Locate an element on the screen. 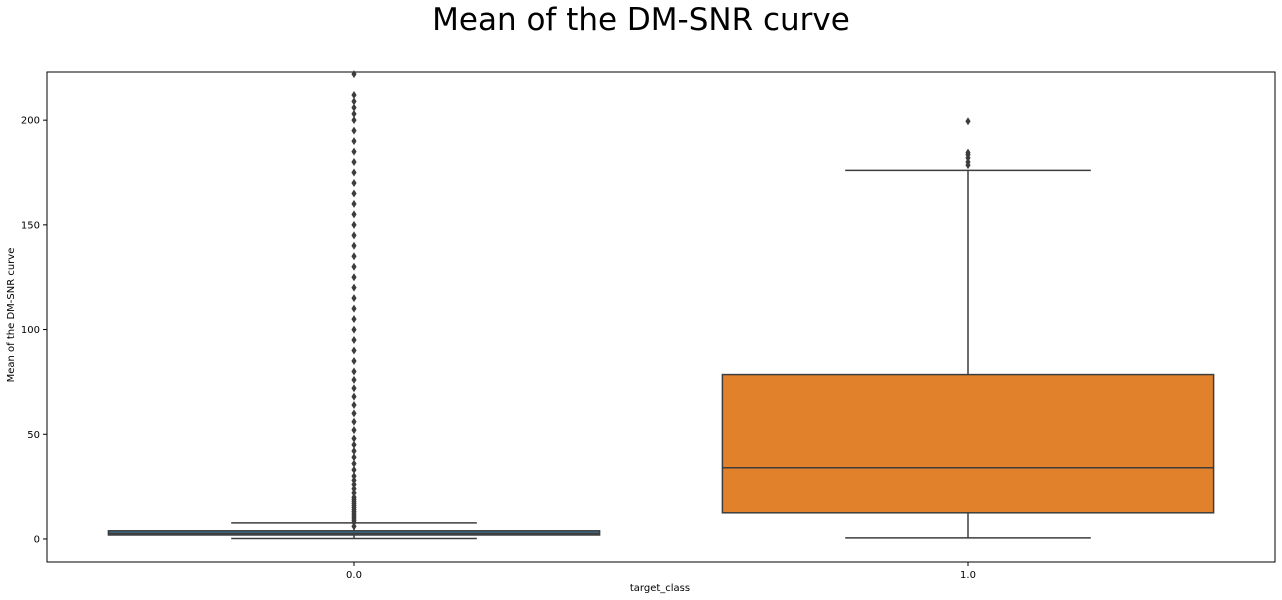 This screenshot has width=1282, height=600. y-tick-label: 150 is located at coordinates (30, 225).